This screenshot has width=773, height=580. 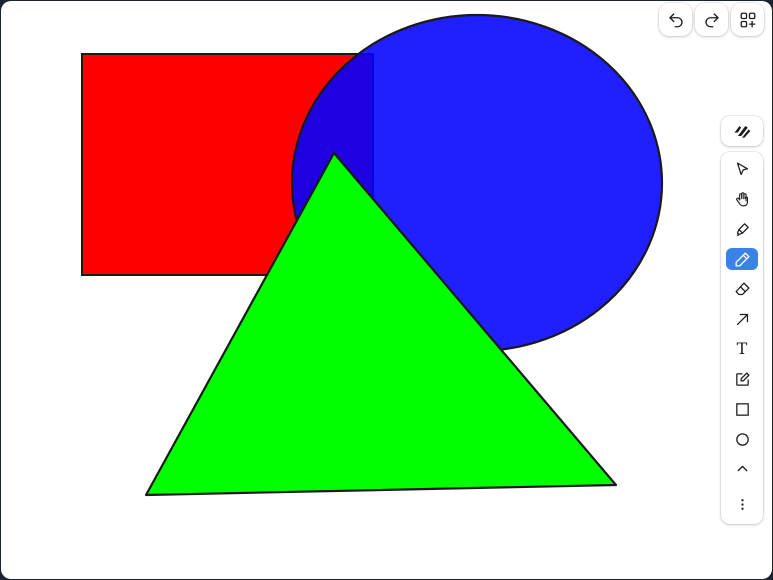 I want to click on eraser-icon, so click(x=742, y=289).